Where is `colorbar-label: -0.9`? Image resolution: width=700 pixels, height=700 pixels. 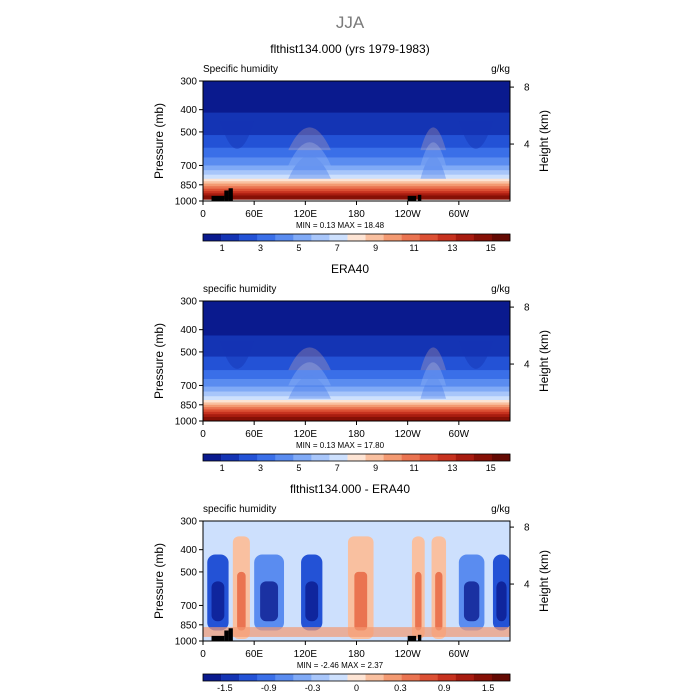
colorbar-label: -0.9 is located at coordinates (269, 688).